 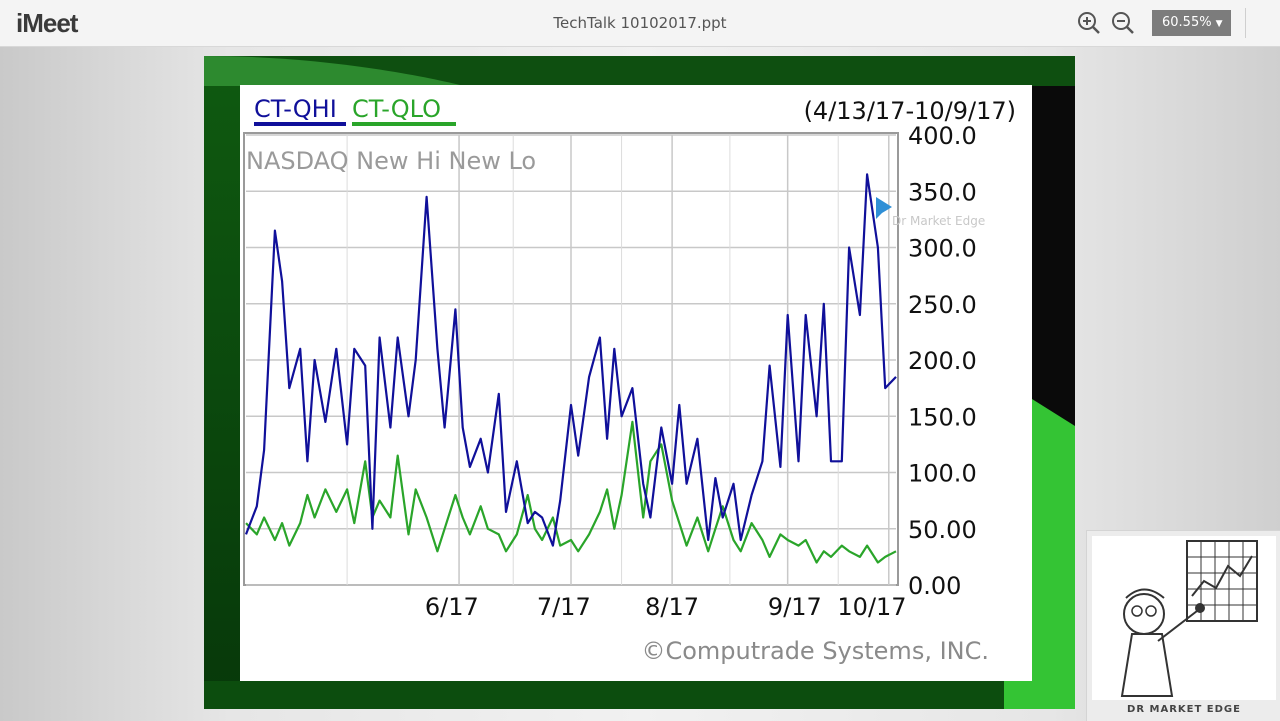 I want to click on zoom-out-button, so click(x=1123, y=23).